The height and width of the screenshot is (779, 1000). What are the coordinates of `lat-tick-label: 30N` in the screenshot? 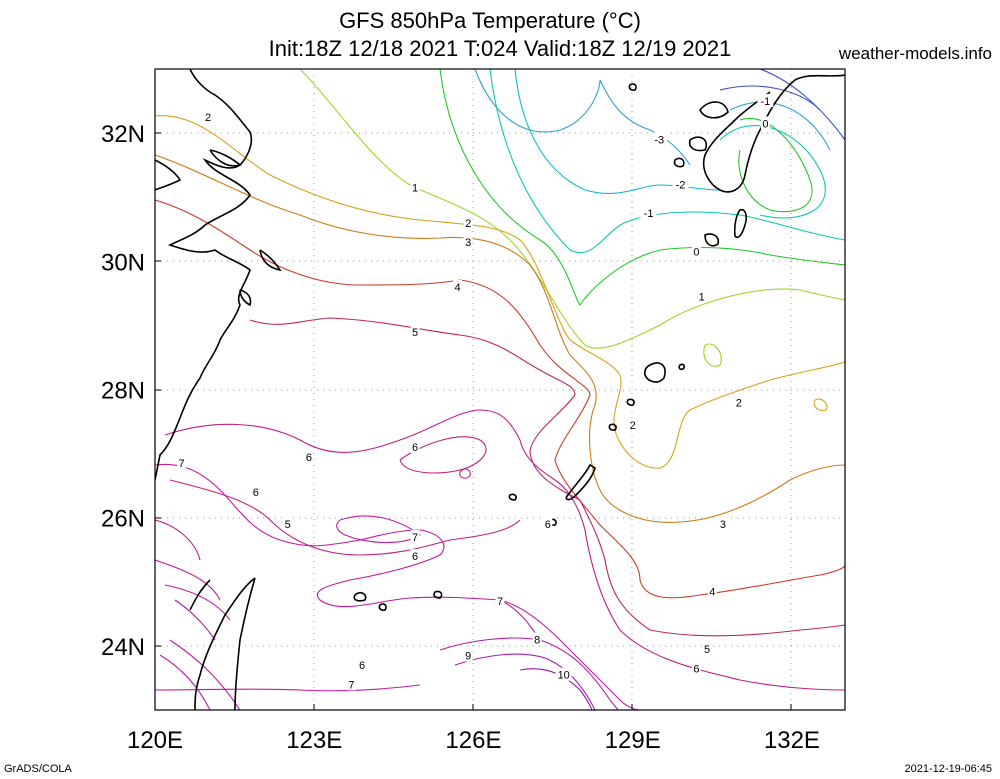 It's located at (123, 262).